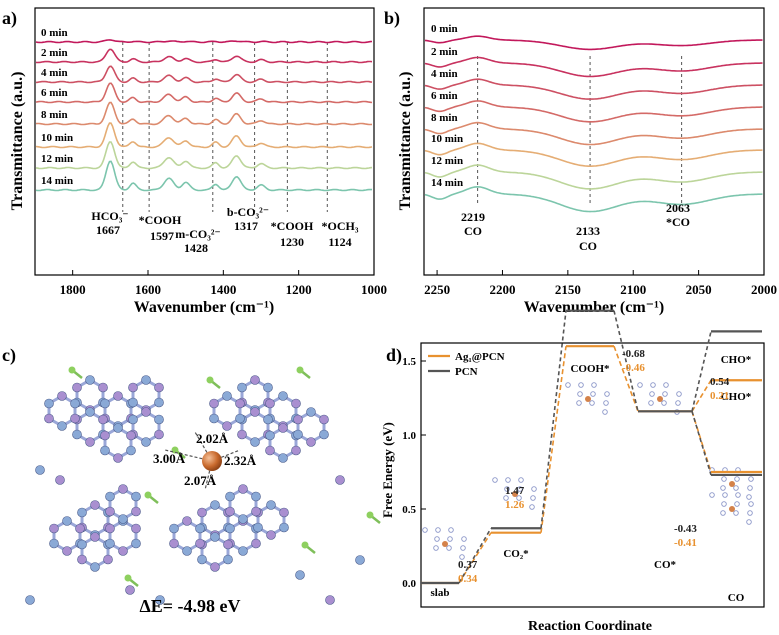  Describe the element at coordinates (473, 217) in the screenshot. I see `panel-b-marker-value: 2219` at that location.